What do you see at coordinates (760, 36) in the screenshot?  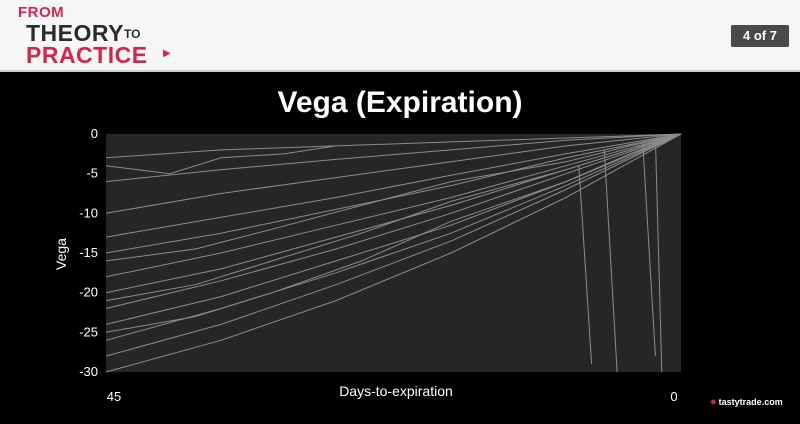 I see `slide-page-indicator: 4 of 7` at bounding box center [760, 36].